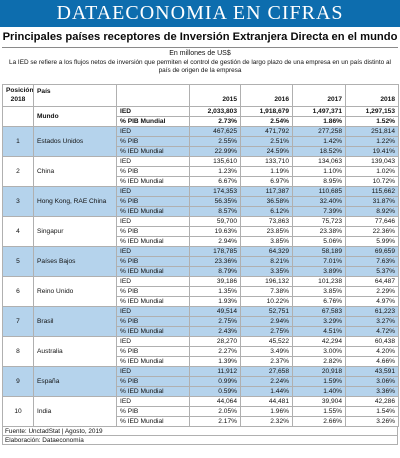 This screenshot has height=458, width=400. What do you see at coordinates (319, 311) in the screenshot?
I see `value-cell: 67,583` at bounding box center [319, 311].